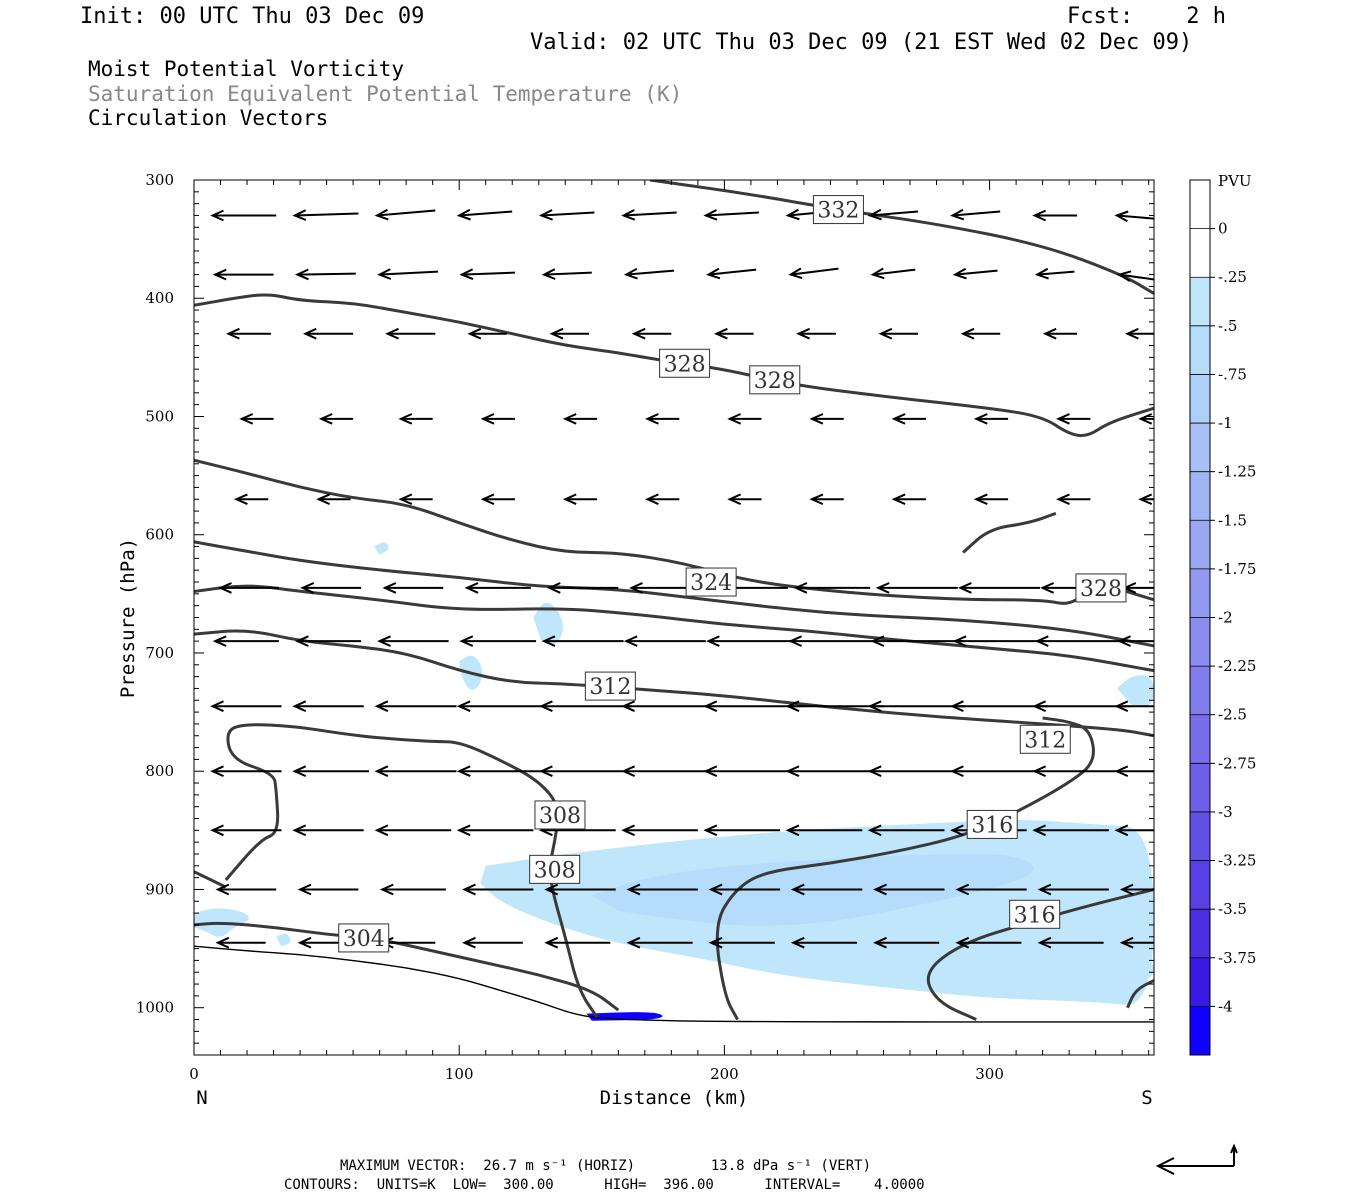 This screenshot has width=1350, height=1200. Describe the element at coordinates (1146, 1098) in the screenshot. I see `right-endpoint-label: S` at that location.